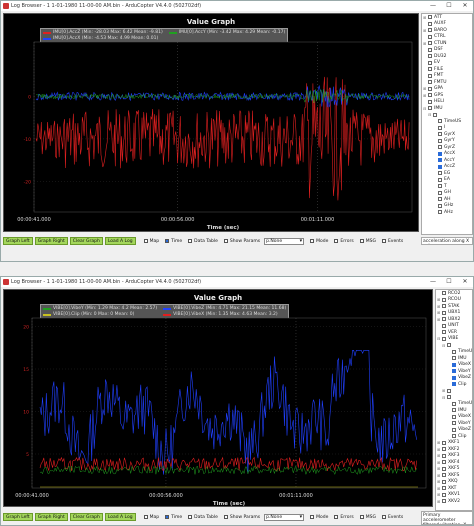 Image resolution: width=474 pixels, height=526 pixels. Describe the element at coordinates (447, 76) in the screenshot. I see `tree-item: FMT` at that location.